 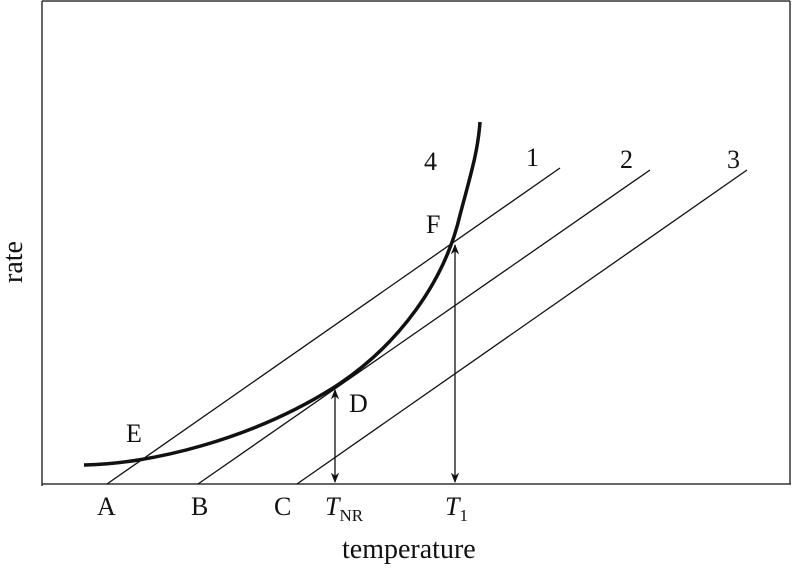 I want to click on t-nr-symbol: T, so click(x=333, y=506).